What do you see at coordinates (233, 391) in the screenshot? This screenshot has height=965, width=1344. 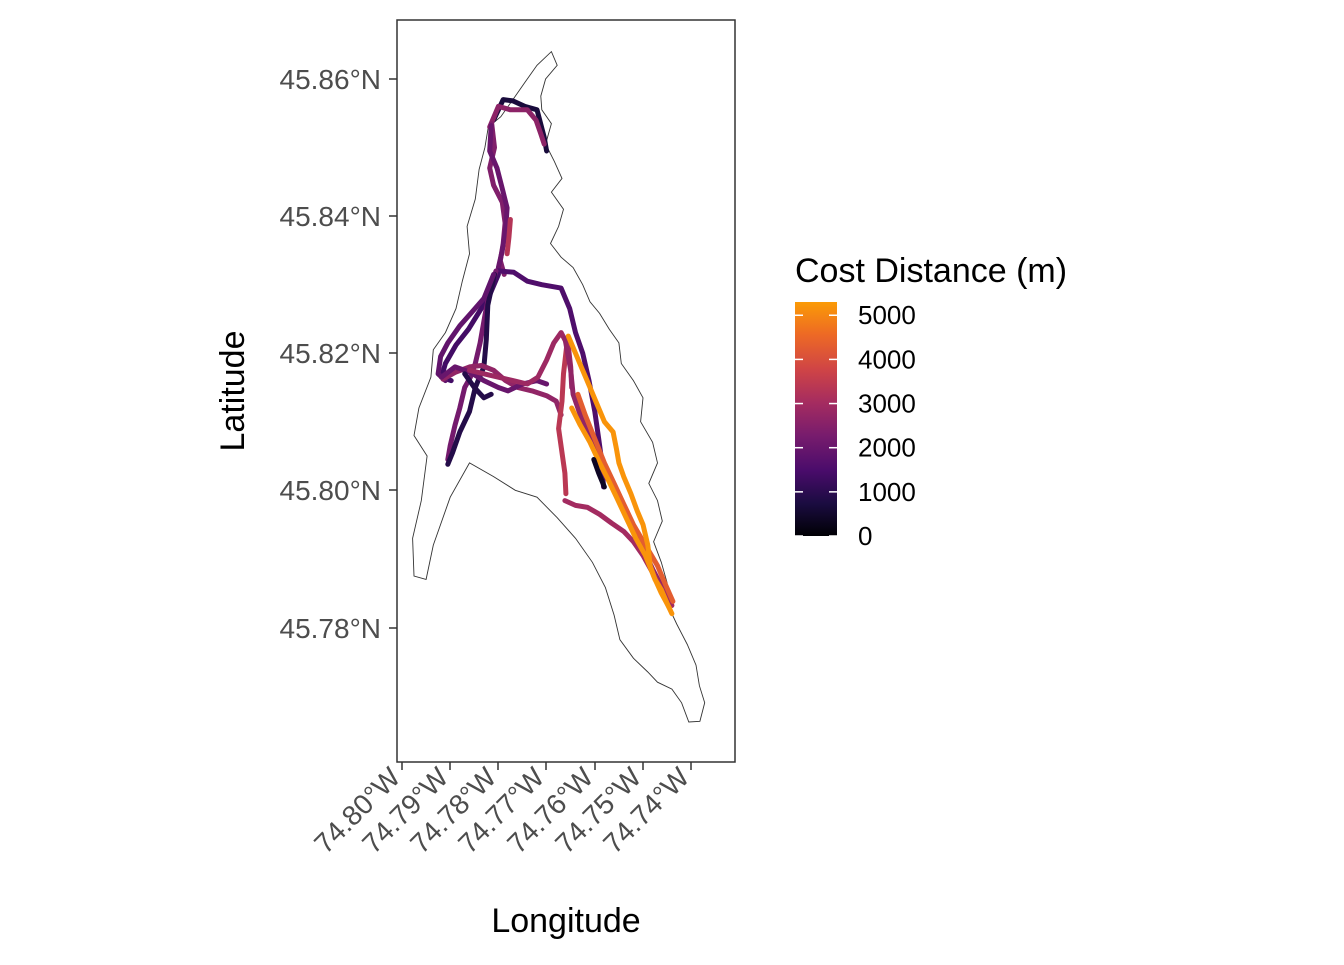 I see `y-axis-title: Latitude` at bounding box center [233, 391].